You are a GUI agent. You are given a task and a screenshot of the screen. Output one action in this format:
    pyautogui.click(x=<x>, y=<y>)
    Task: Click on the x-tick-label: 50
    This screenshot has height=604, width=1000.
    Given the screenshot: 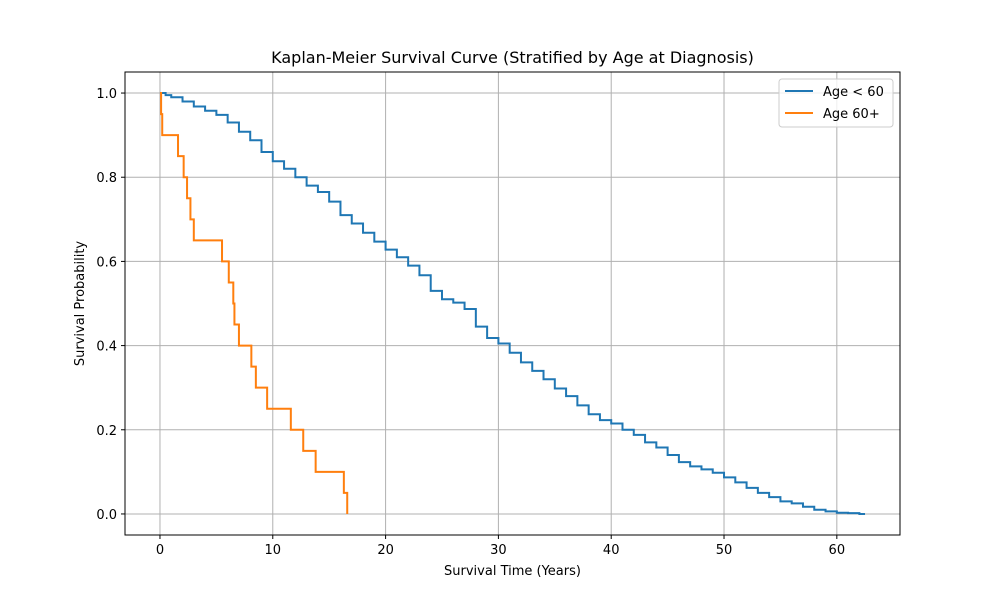 What is the action you would take?
    pyautogui.click(x=724, y=550)
    